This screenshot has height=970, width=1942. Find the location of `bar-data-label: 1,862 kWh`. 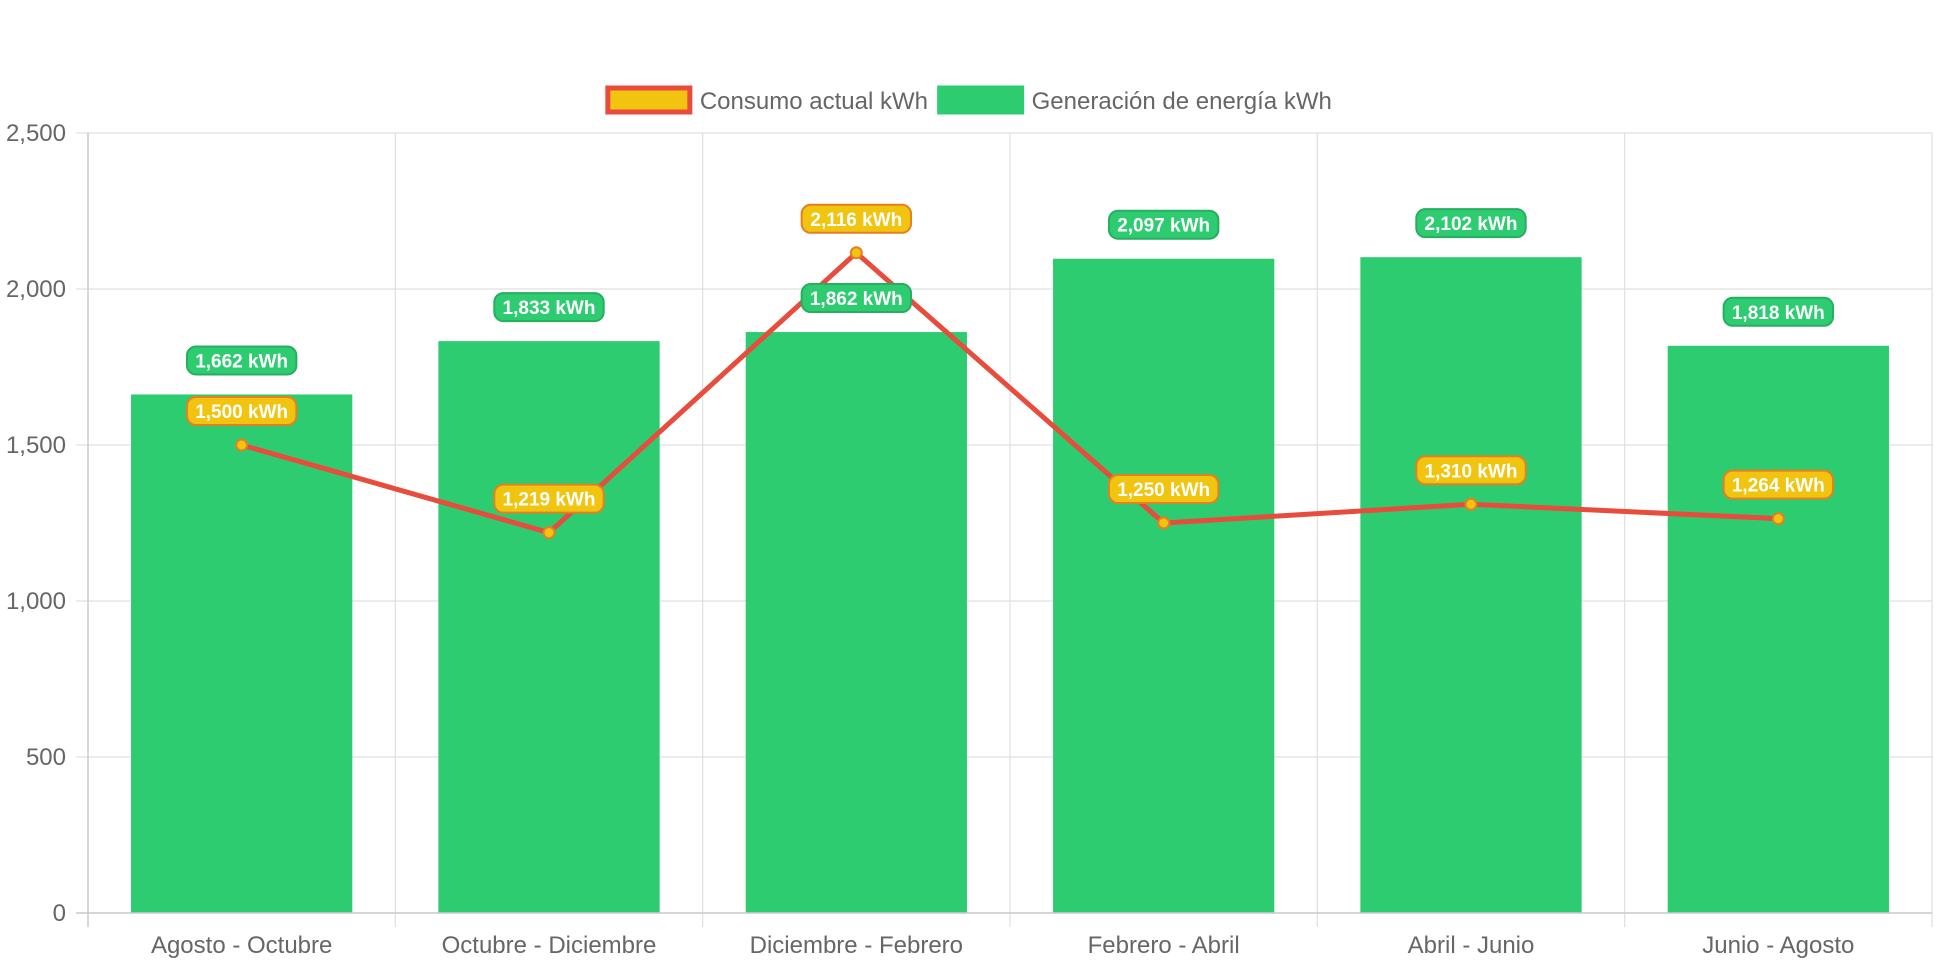

bar-data-label: 1,862 kWh is located at coordinates (856, 299).